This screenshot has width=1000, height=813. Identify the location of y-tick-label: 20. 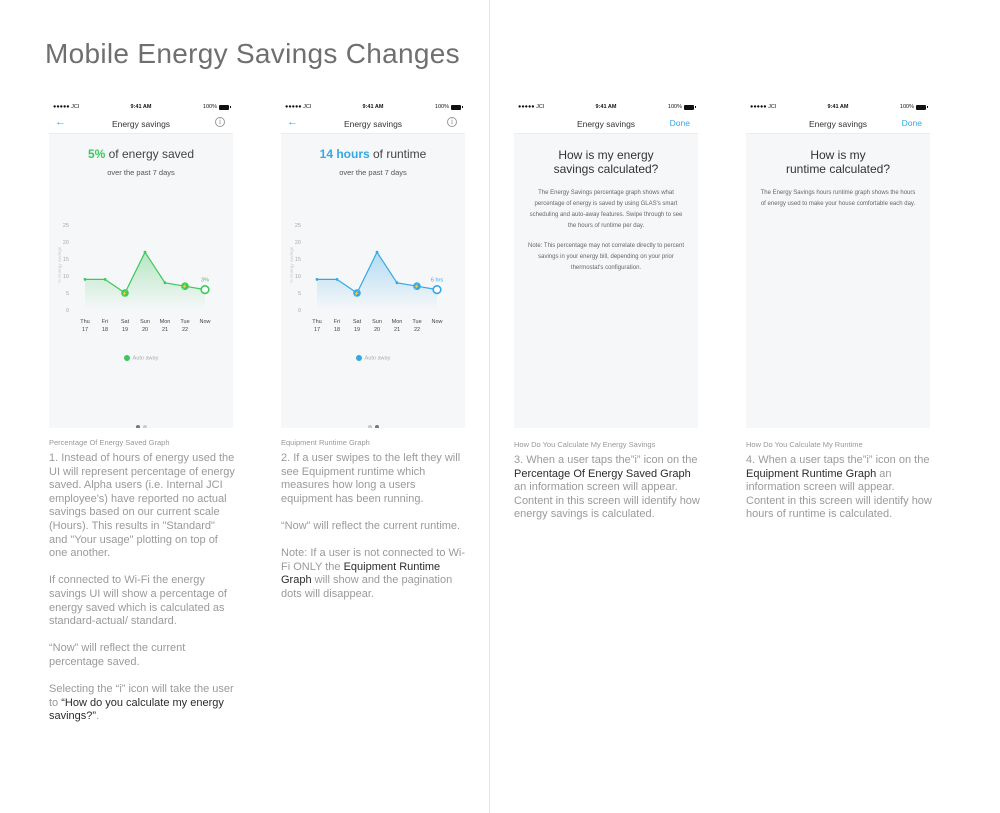
(66, 243).